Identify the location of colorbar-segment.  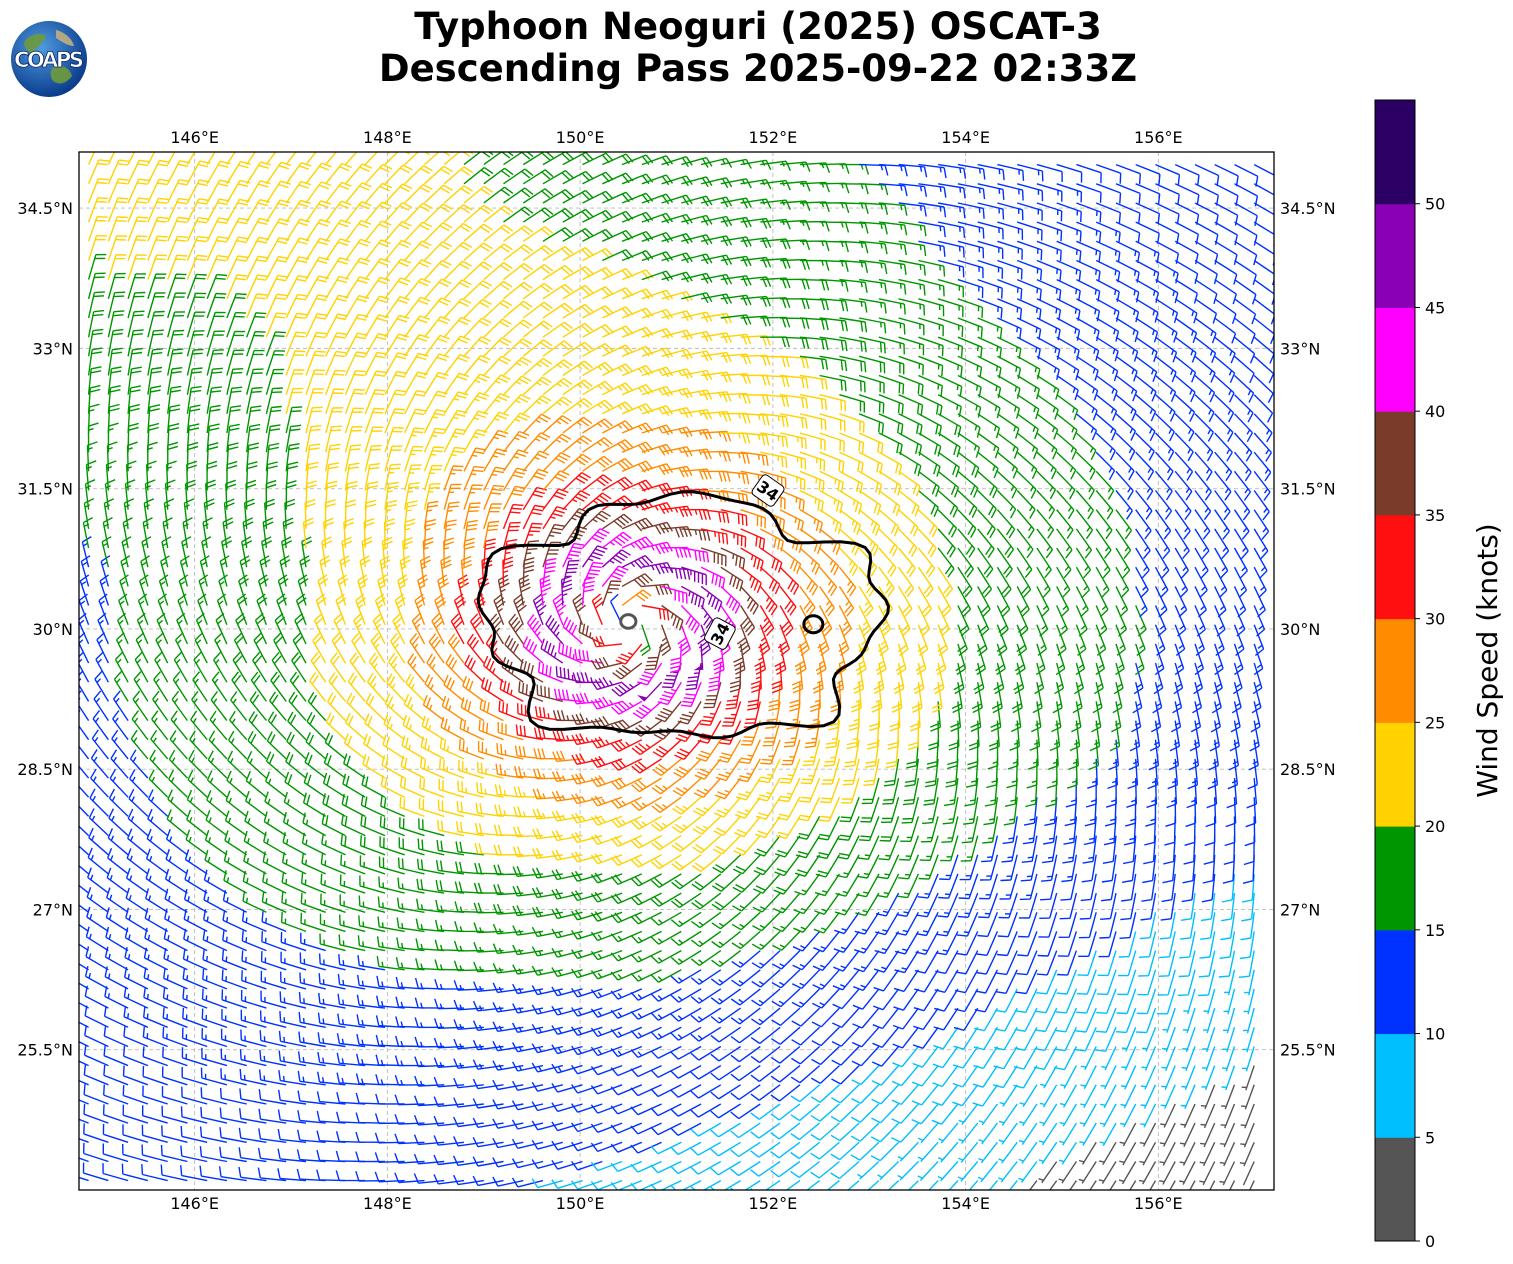
(1395, 567).